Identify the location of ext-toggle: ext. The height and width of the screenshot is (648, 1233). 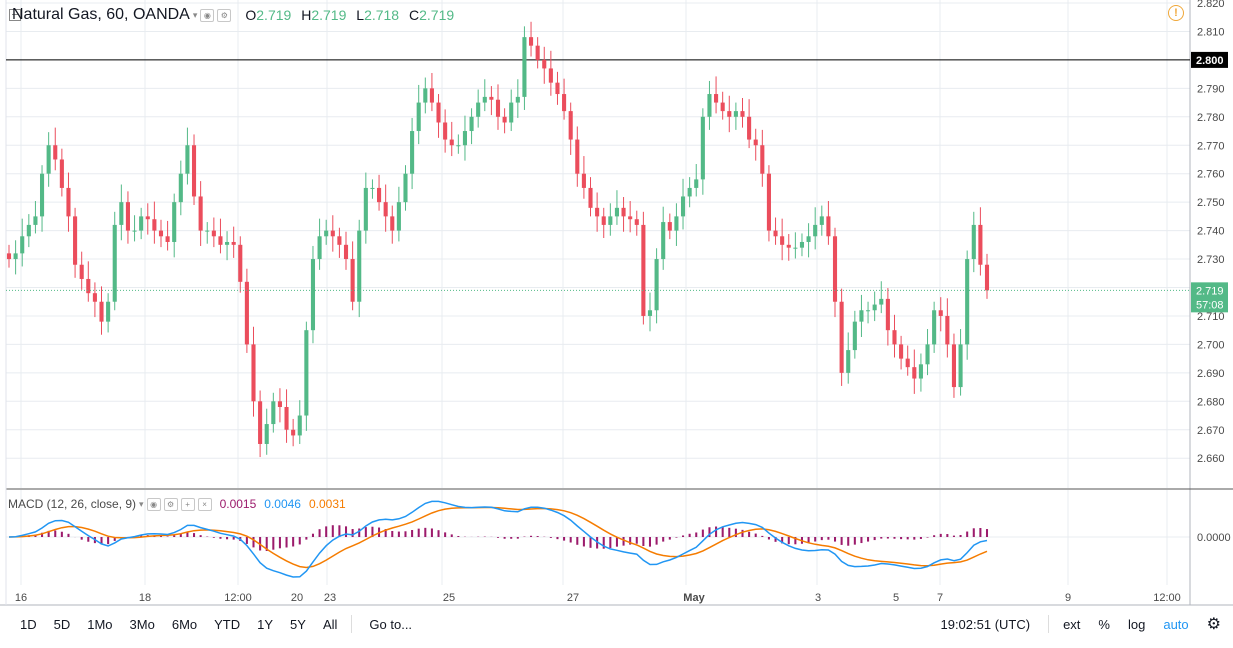
(1072, 624).